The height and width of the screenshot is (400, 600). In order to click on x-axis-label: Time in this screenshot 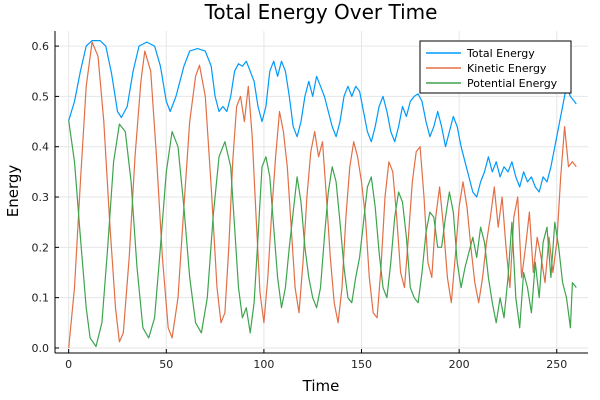, I will do `click(321, 386)`.